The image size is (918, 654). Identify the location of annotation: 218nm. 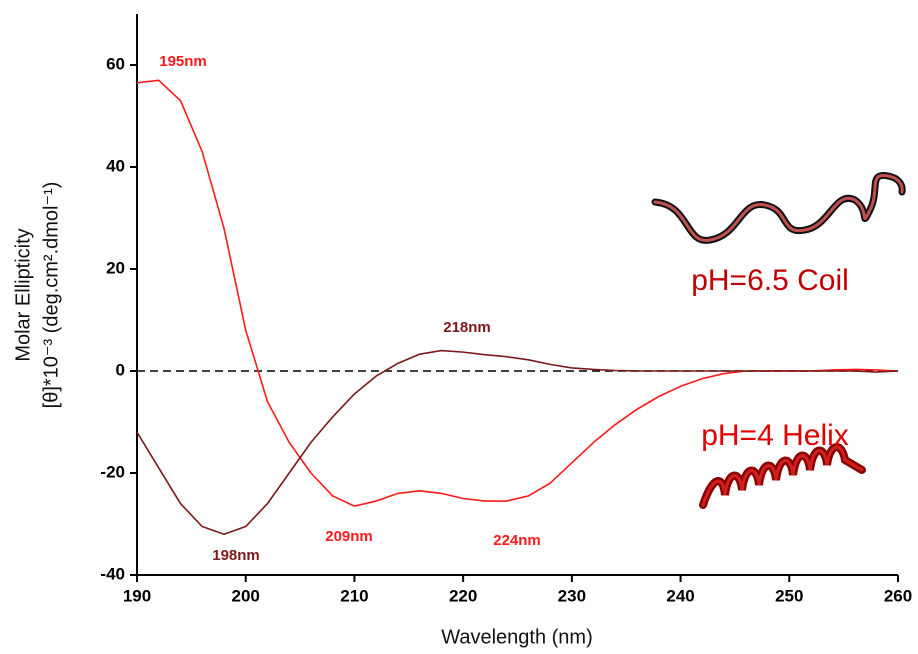
(467, 327).